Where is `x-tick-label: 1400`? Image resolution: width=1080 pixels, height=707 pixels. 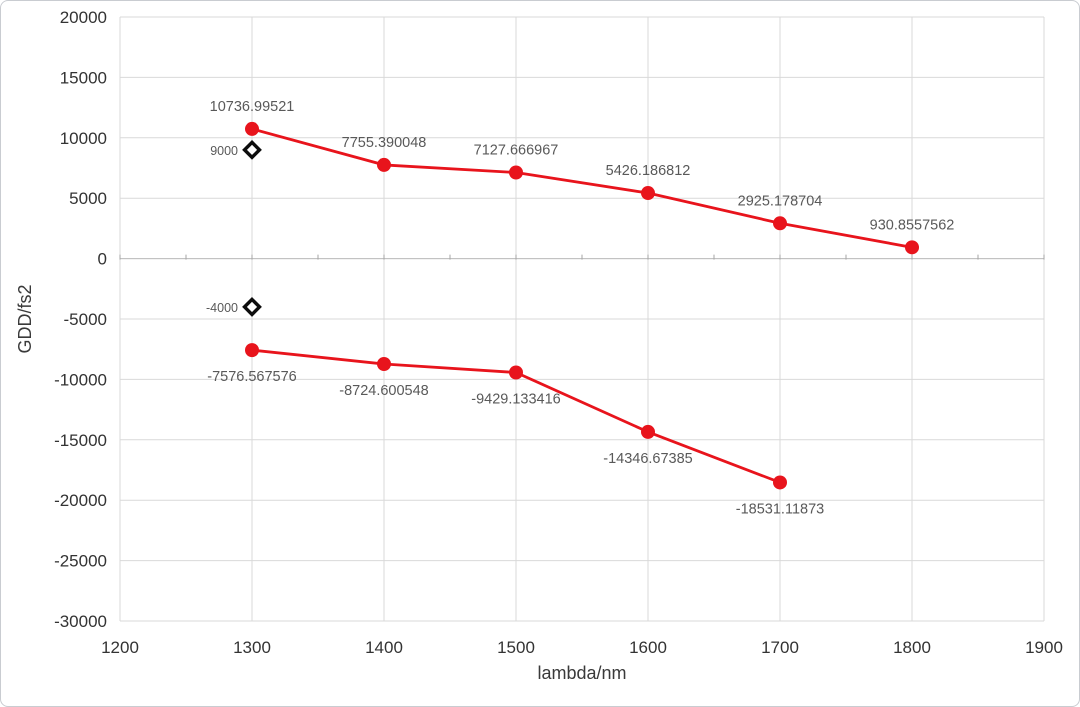
x-tick-label: 1400 is located at coordinates (384, 647).